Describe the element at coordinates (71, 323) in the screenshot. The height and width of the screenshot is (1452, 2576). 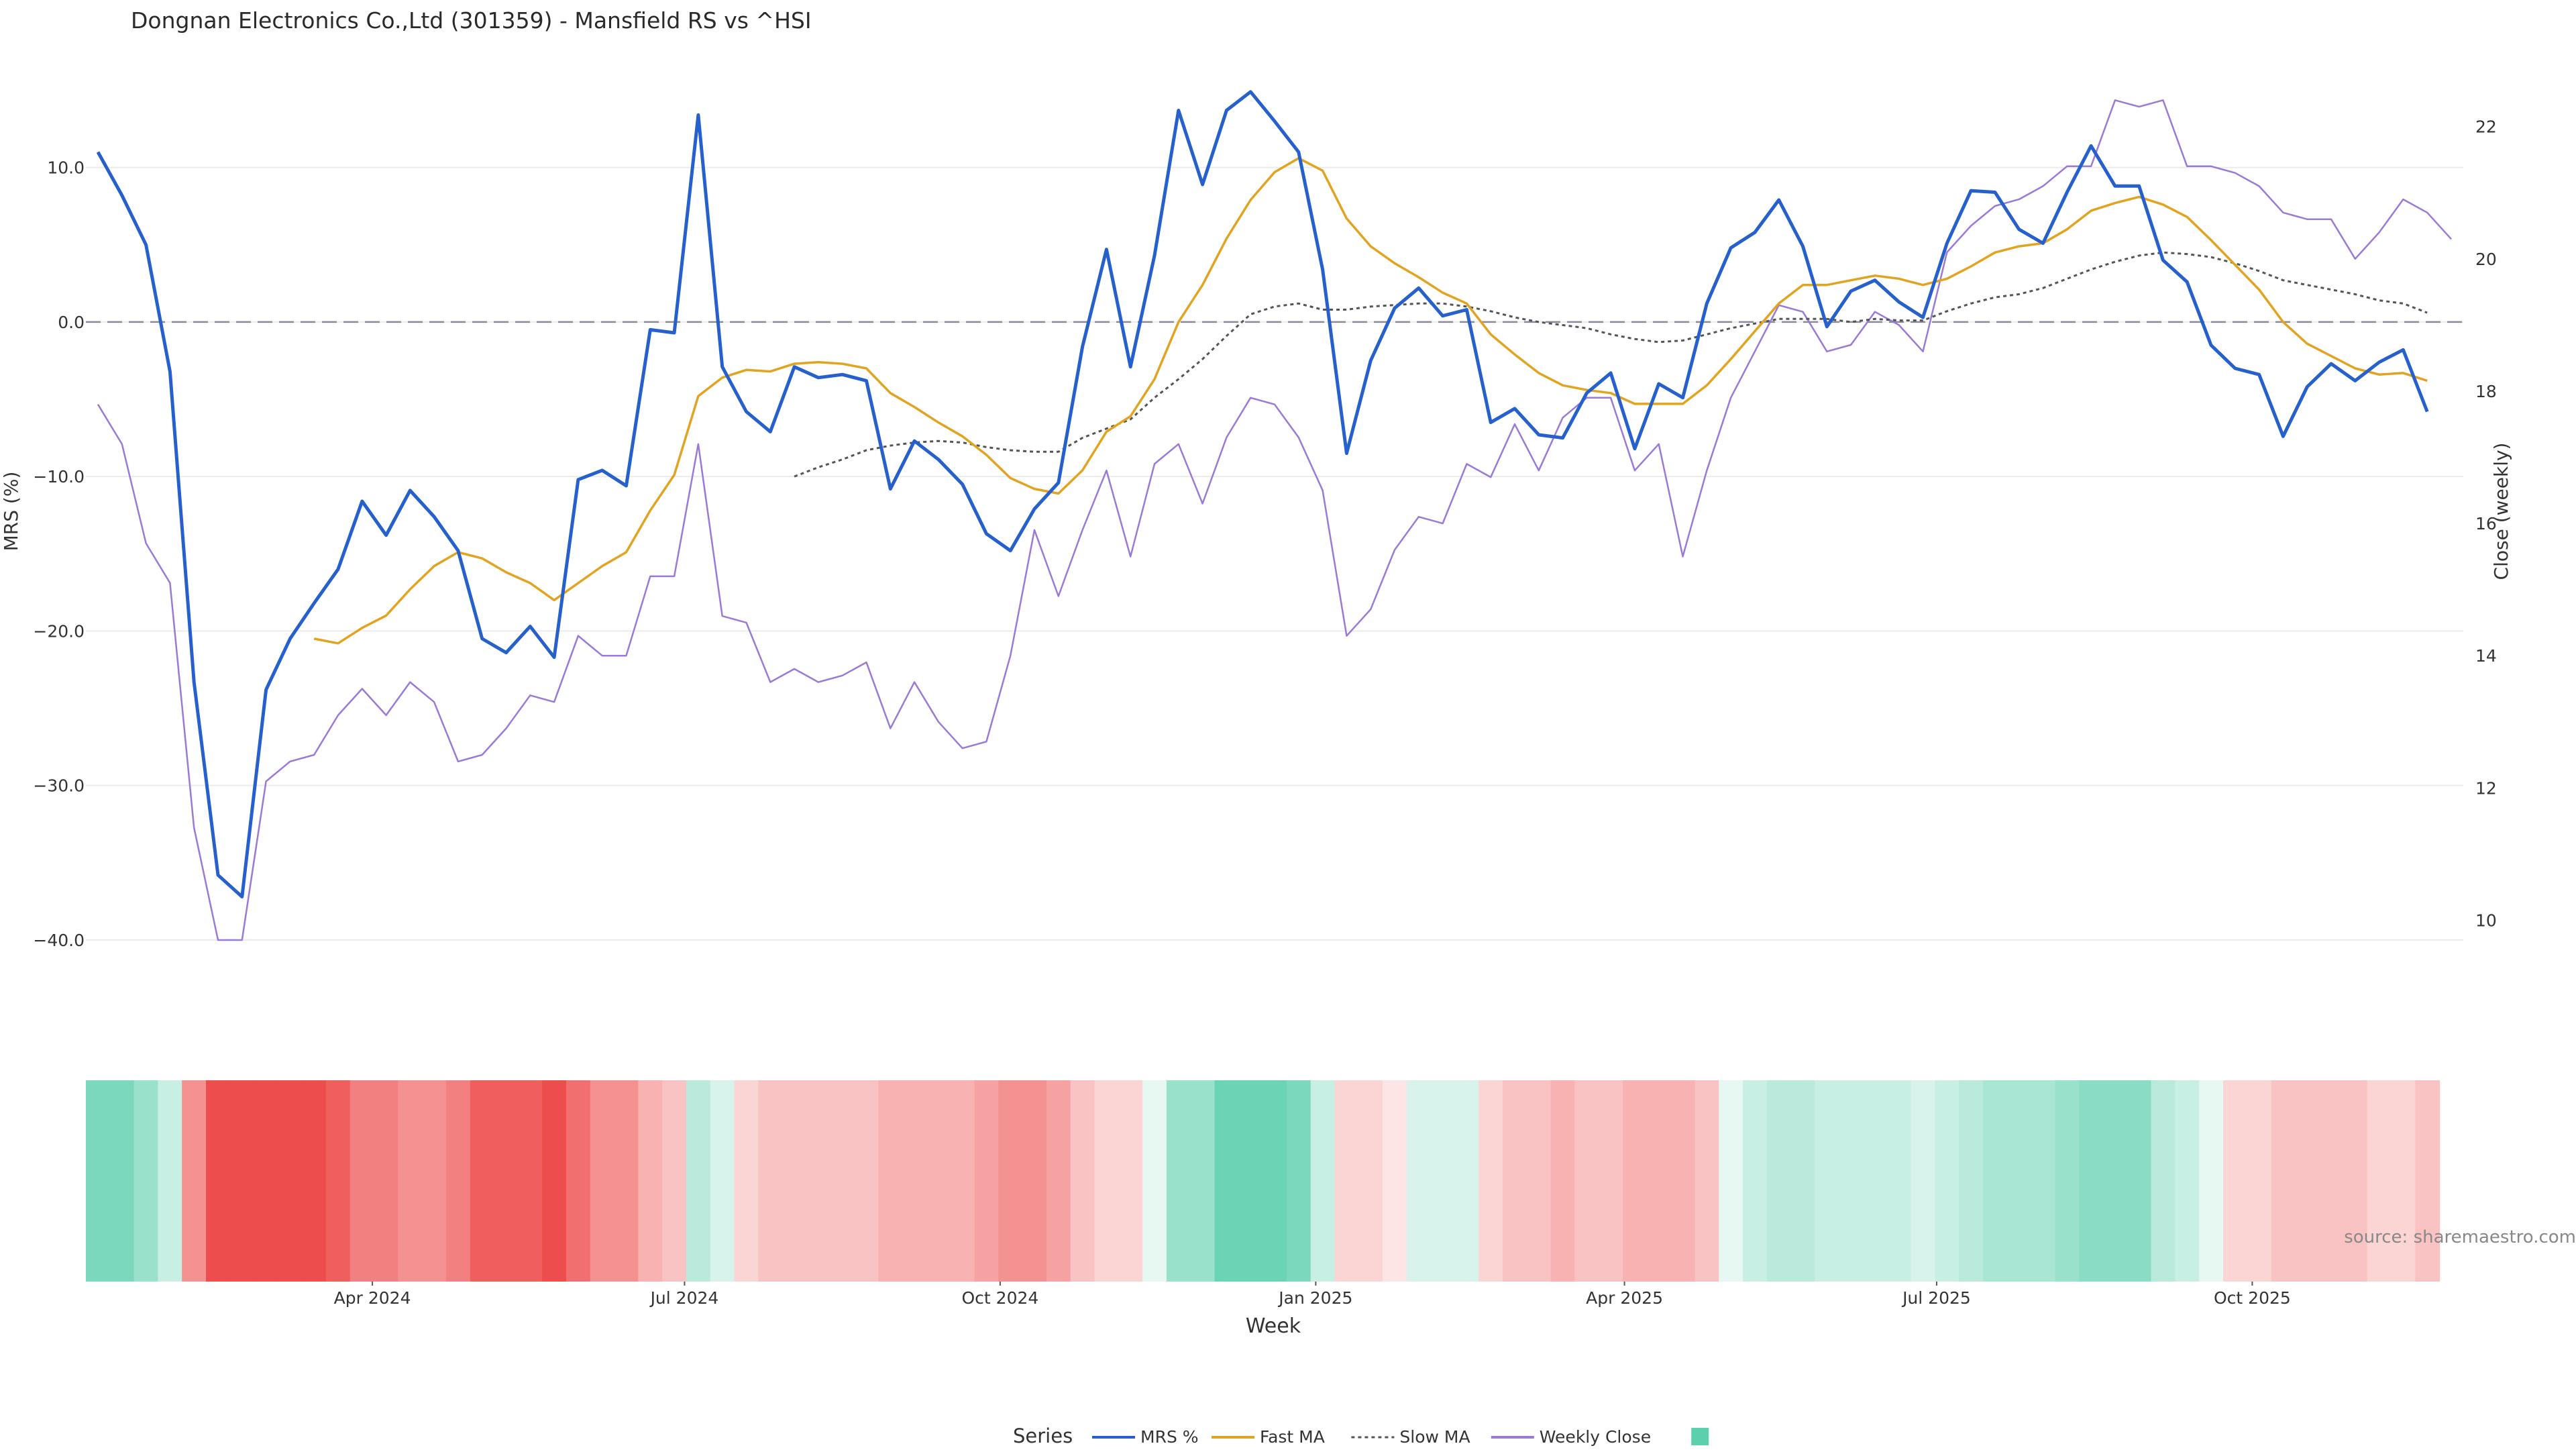
I see `left-tick-label: 0.0` at that location.